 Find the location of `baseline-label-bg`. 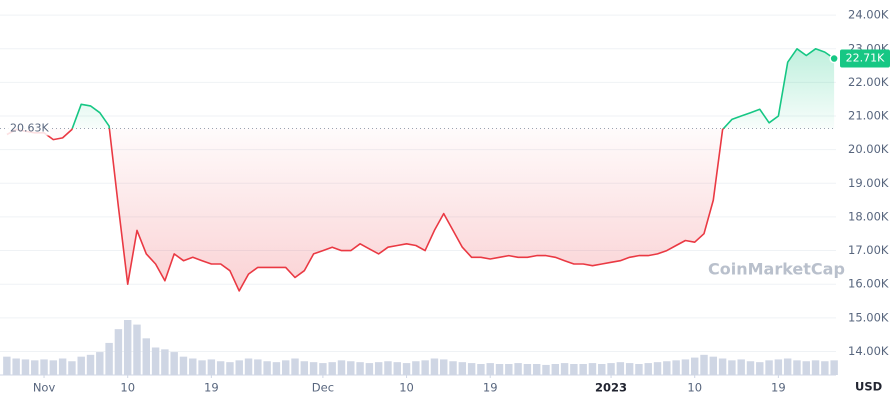

baseline-label-bg is located at coordinates (28, 127).